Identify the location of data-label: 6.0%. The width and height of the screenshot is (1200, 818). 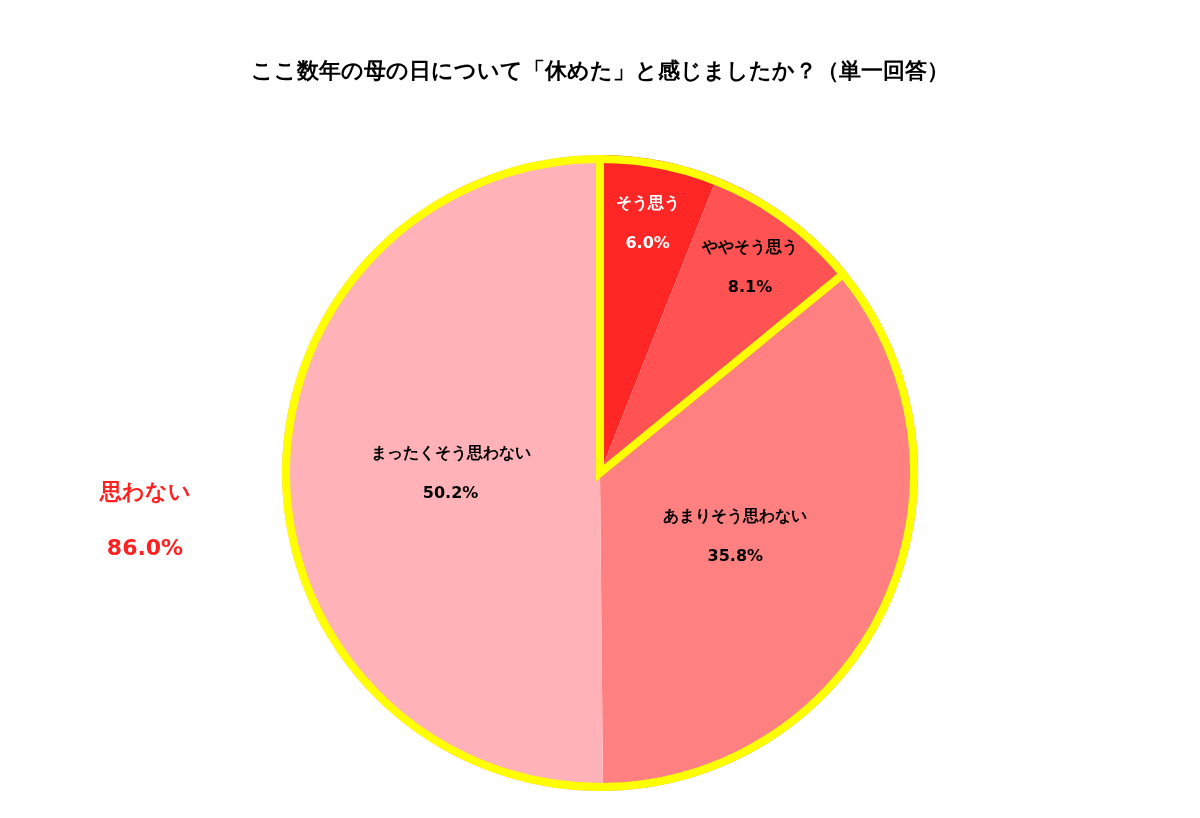
(647, 242).